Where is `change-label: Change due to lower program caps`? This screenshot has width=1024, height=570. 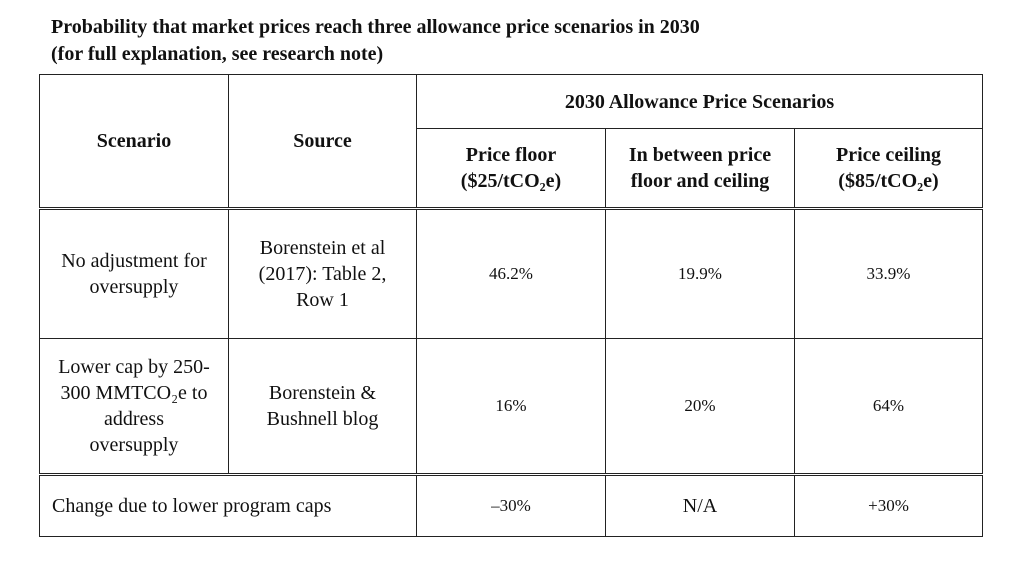
change-label: Change due to lower program caps is located at coordinates (228, 505).